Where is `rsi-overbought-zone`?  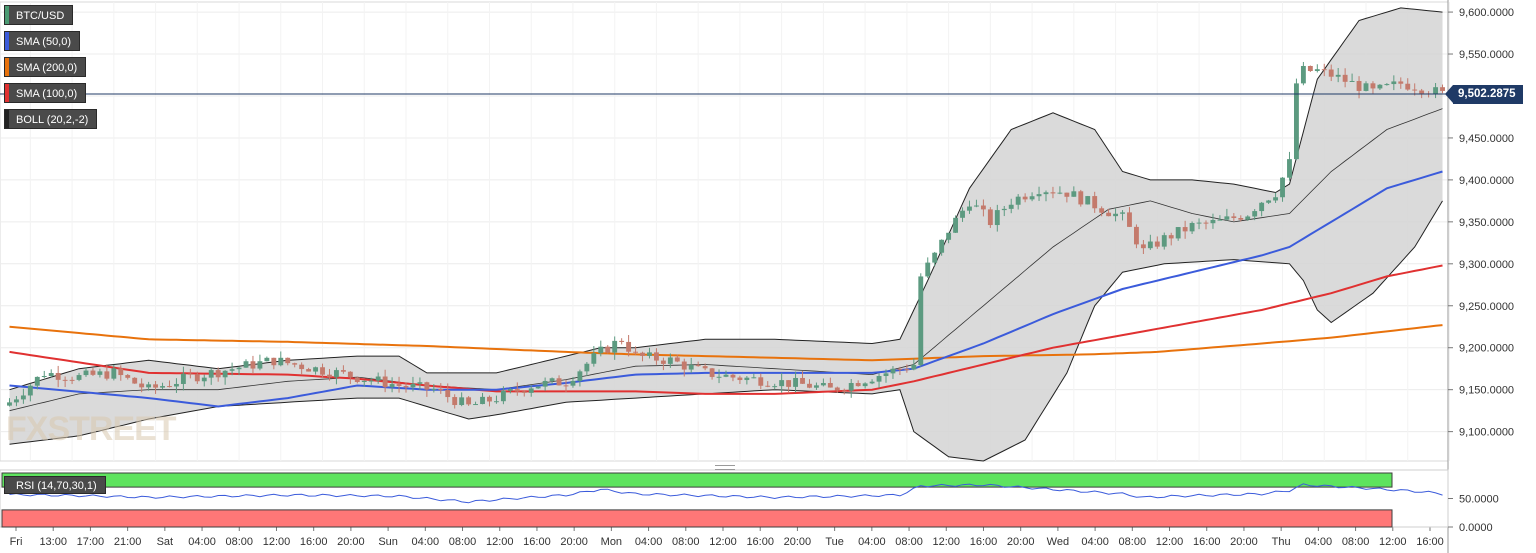
rsi-overbought-zone is located at coordinates (697, 480).